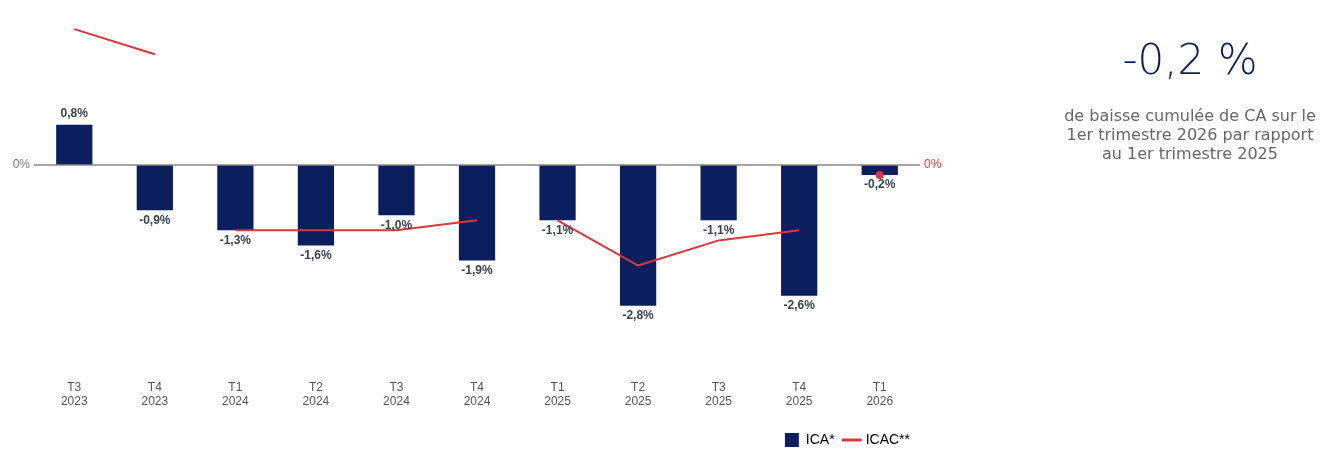  I want to click on x-tick-label: T3 2024, so click(397, 394).